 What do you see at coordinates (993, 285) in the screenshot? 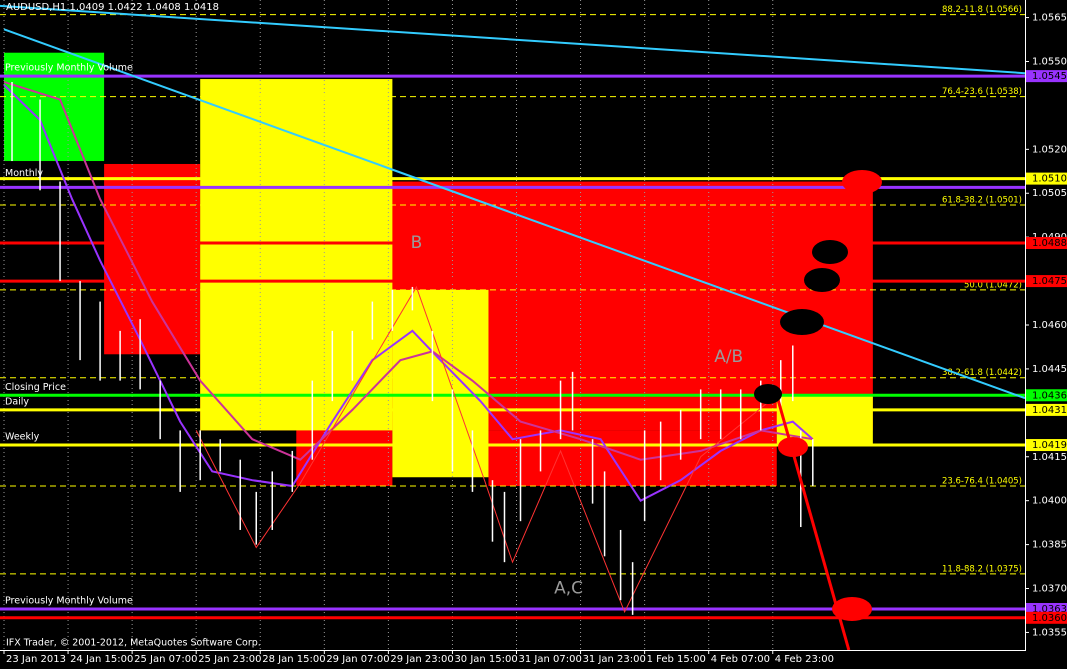
I see `fib-label: 50.0 (1.0472)` at bounding box center [993, 285].